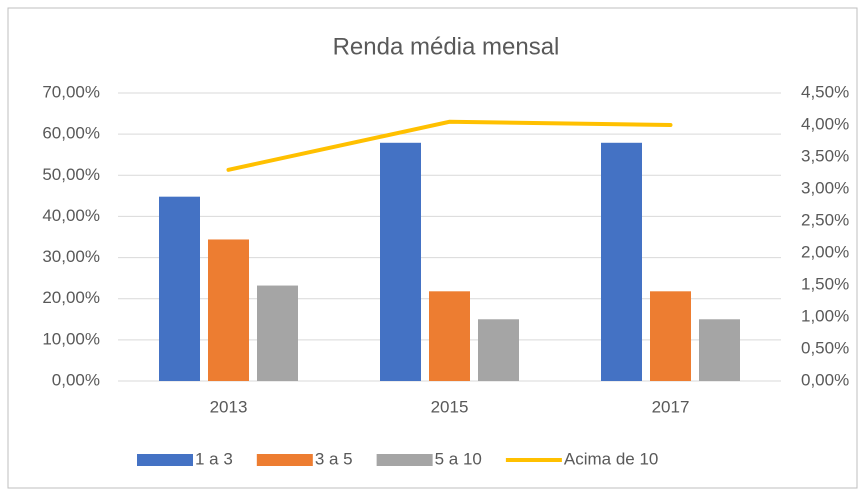 The height and width of the screenshot is (496, 865). Describe the element at coordinates (825, 91) in the screenshot. I see `y2-tick-label: 4,50%` at that location.